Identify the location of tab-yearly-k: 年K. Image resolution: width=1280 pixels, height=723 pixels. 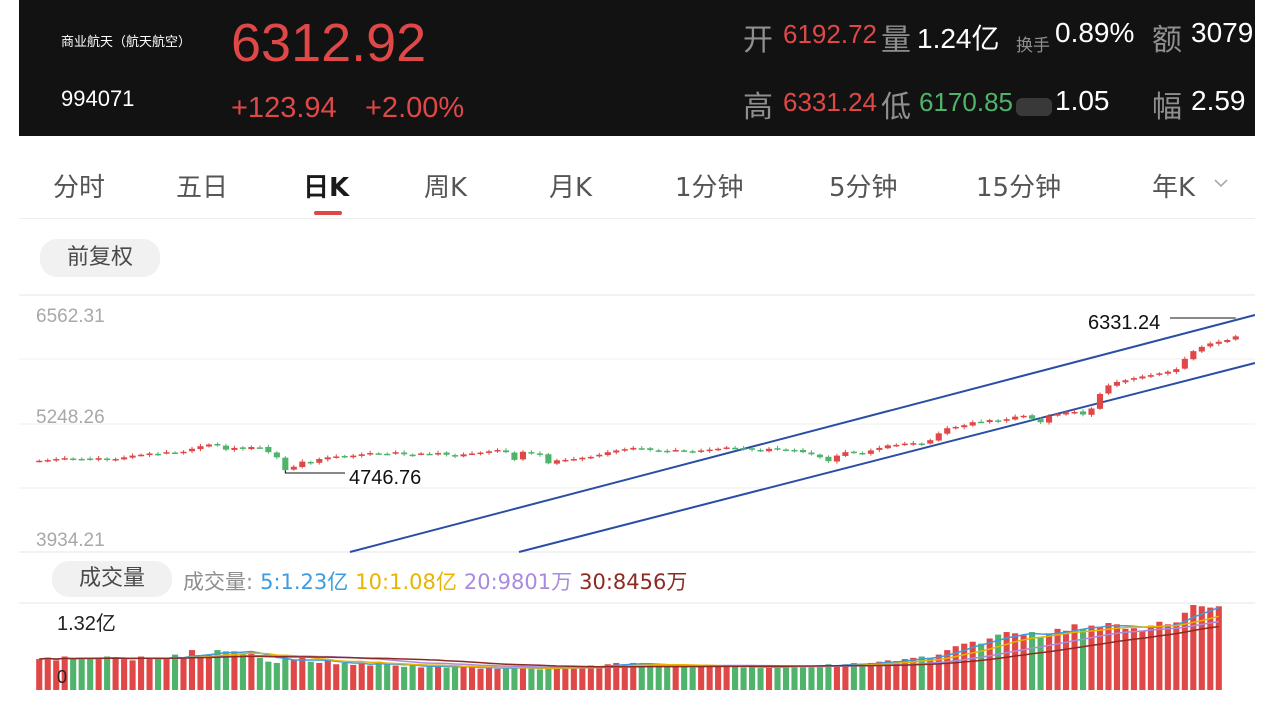
(1174, 188).